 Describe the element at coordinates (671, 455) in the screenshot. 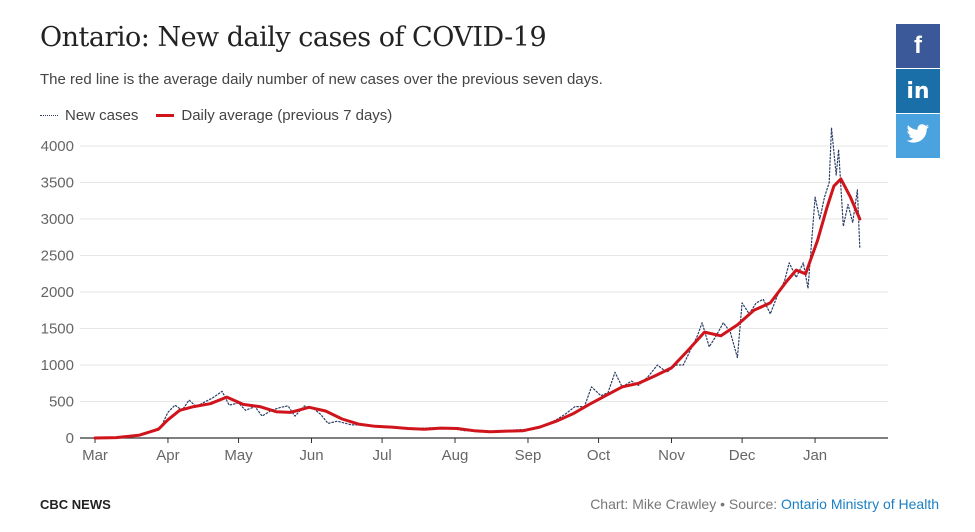

I see `x-tick-label: Nov` at that location.